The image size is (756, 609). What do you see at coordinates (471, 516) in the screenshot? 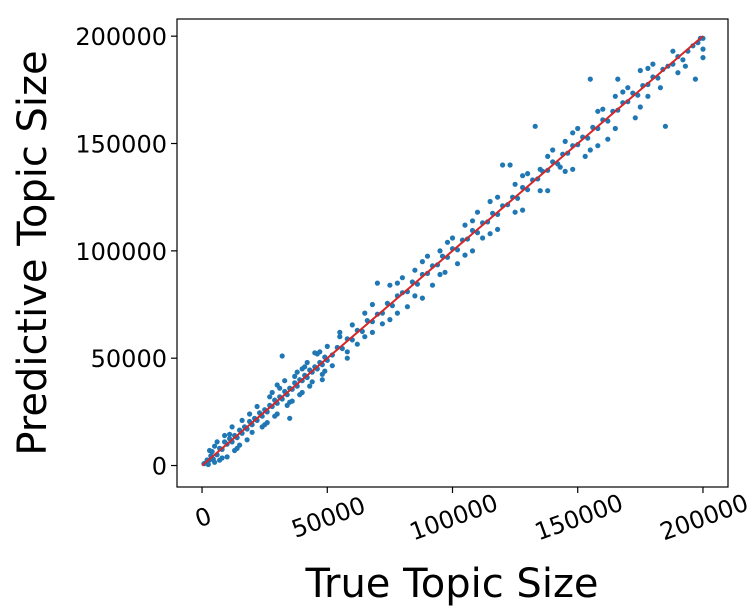
I see `x-axis-ticks: 0 50000 100000 150000 200000` at bounding box center [471, 516].